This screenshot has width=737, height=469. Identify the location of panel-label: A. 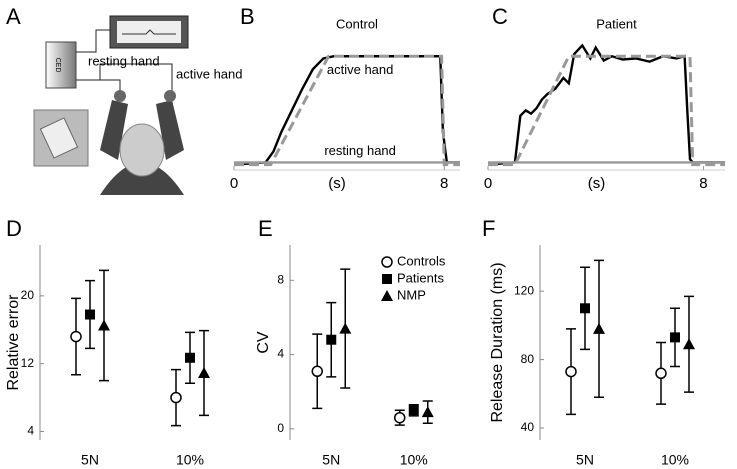
(13, 16).